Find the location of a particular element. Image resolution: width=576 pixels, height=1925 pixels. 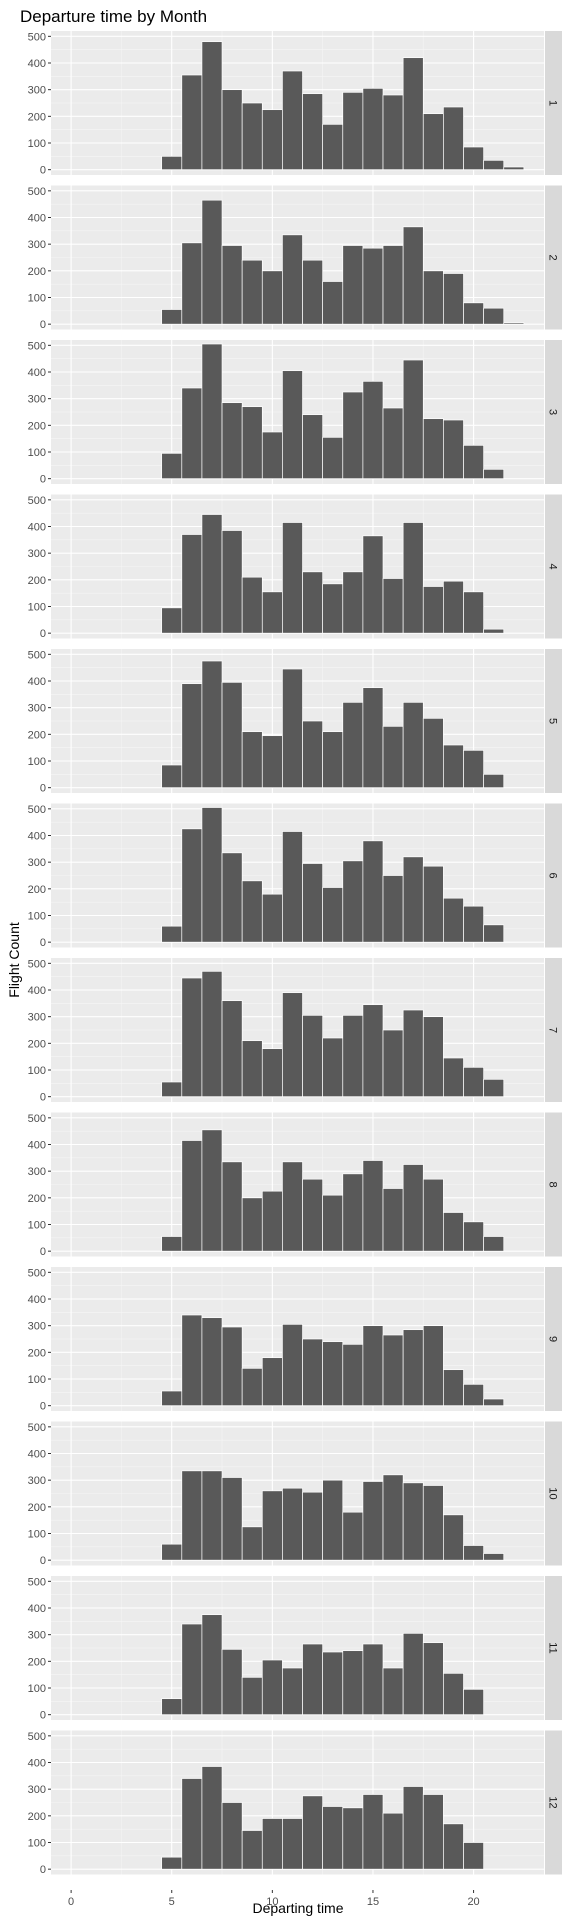

x-tick-label: 0 is located at coordinates (71, 1902).